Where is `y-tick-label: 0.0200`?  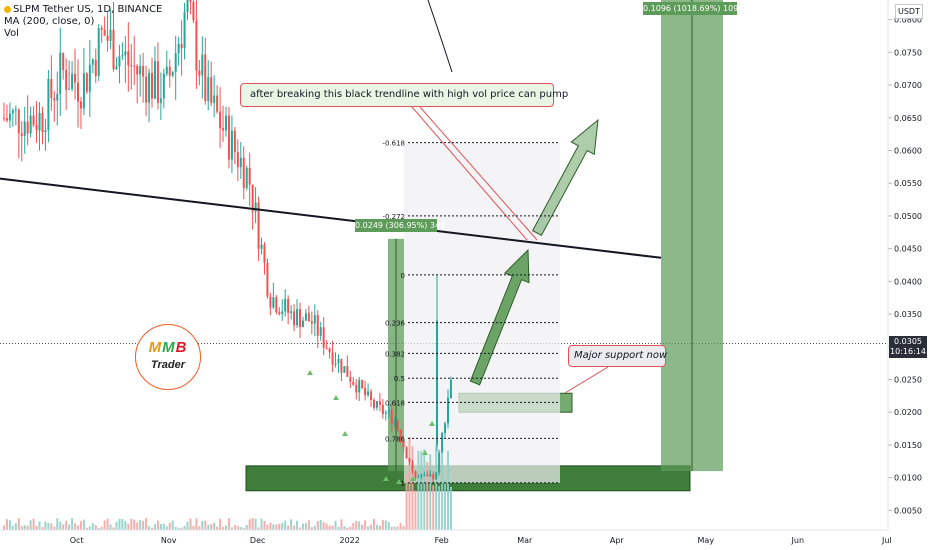
y-tick-label: 0.0200 is located at coordinates (908, 412).